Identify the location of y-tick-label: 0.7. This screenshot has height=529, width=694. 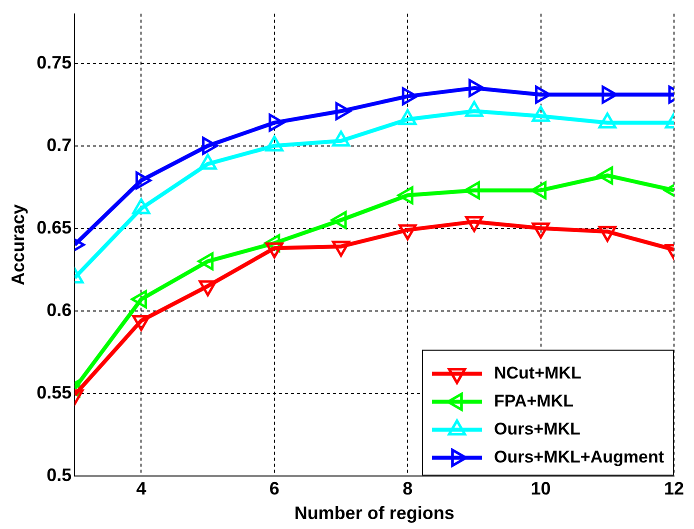
(59, 144).